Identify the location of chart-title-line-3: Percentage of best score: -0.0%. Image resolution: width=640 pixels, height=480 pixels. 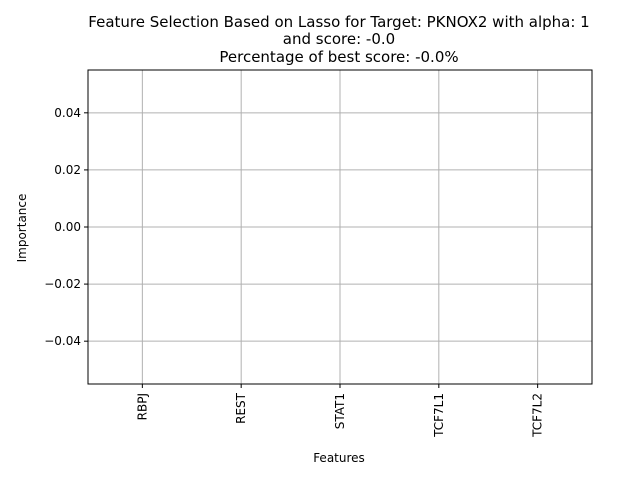
(338, 57).